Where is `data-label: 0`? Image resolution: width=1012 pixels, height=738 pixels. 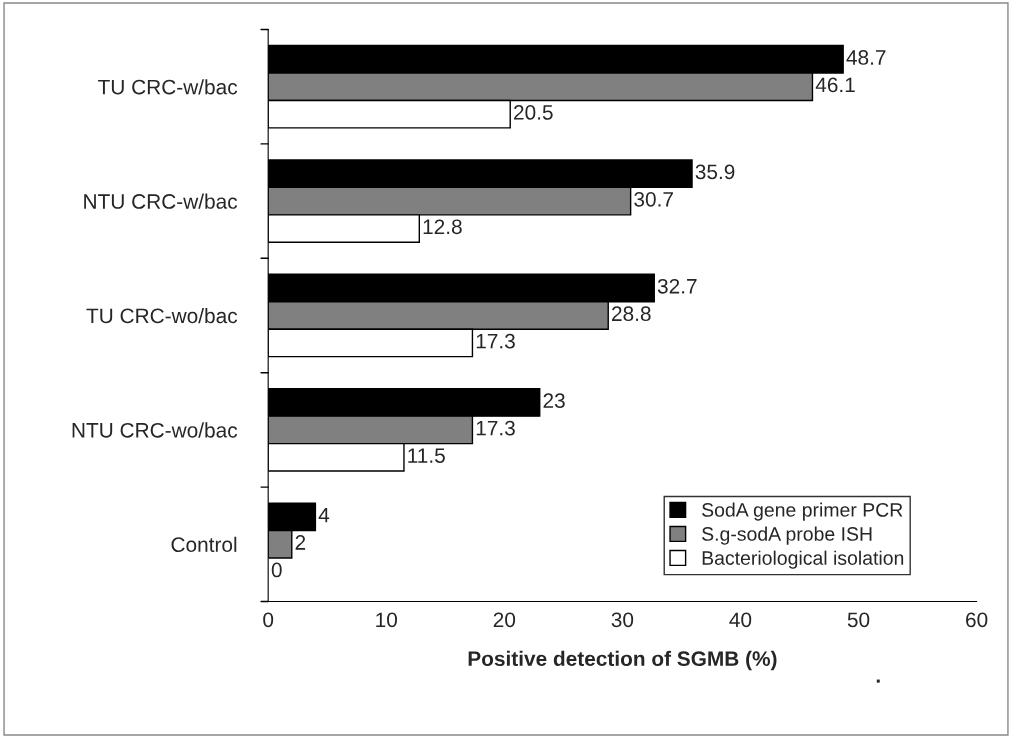
data-label: 0 is located at coordinates (276, 570).